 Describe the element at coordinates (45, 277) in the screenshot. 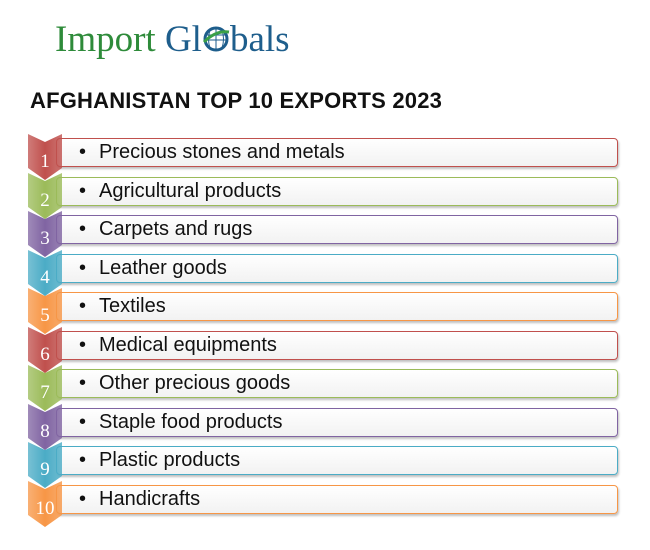

I see `rank-number: 4` at that location.